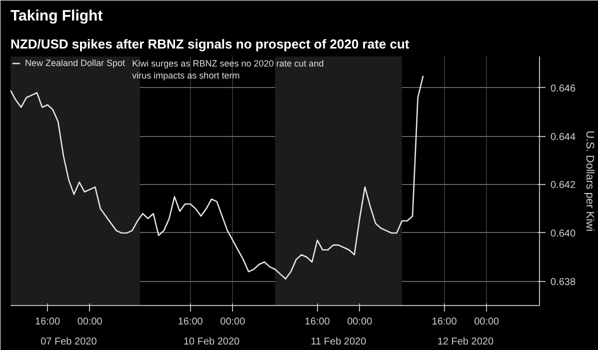  Describe the element at coordinates (465, 342) in the screenshot. I see `text: 12 Feb 2020` at that location.